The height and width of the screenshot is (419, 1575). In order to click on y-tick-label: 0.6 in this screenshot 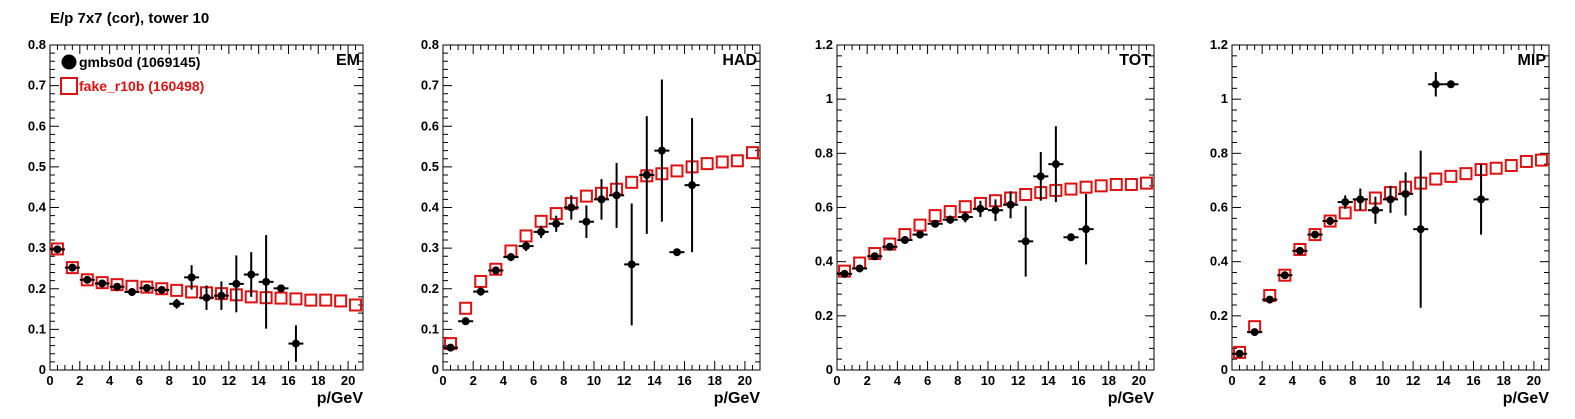, I will do `click(37, 125)`.